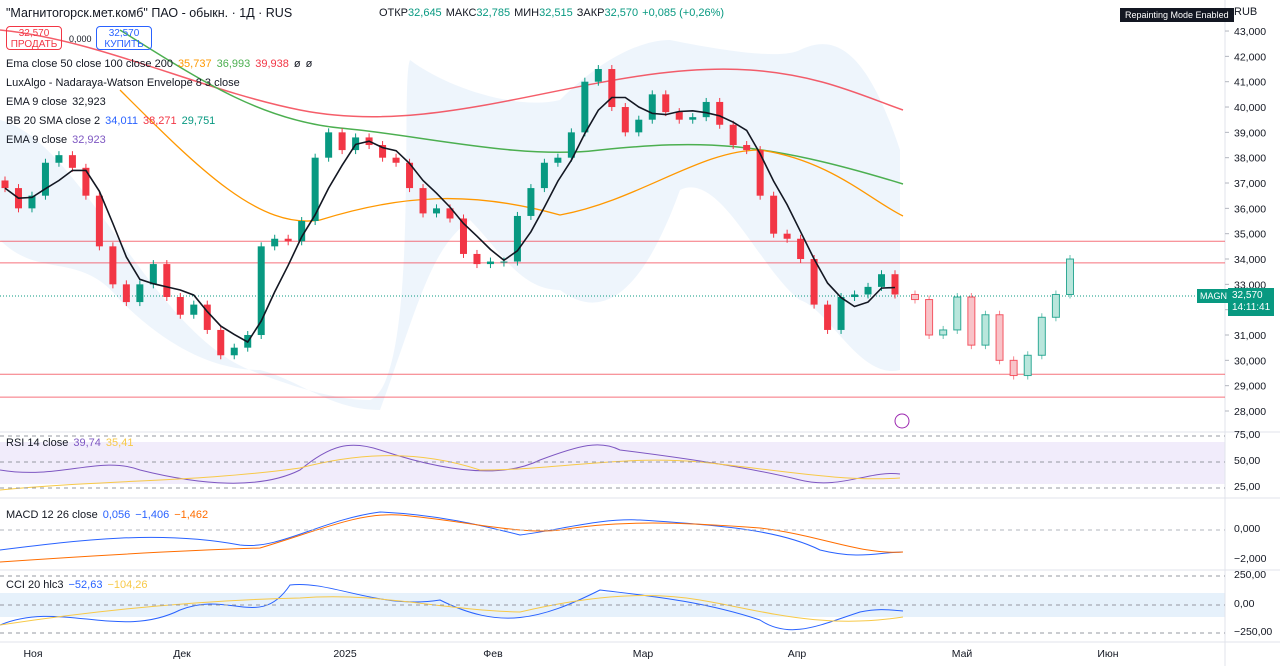 The image size is (1280, 666). Describe the element at coordinates (461, 13) in the screenshot. I see `ohlc-label: МАКС` at that location.